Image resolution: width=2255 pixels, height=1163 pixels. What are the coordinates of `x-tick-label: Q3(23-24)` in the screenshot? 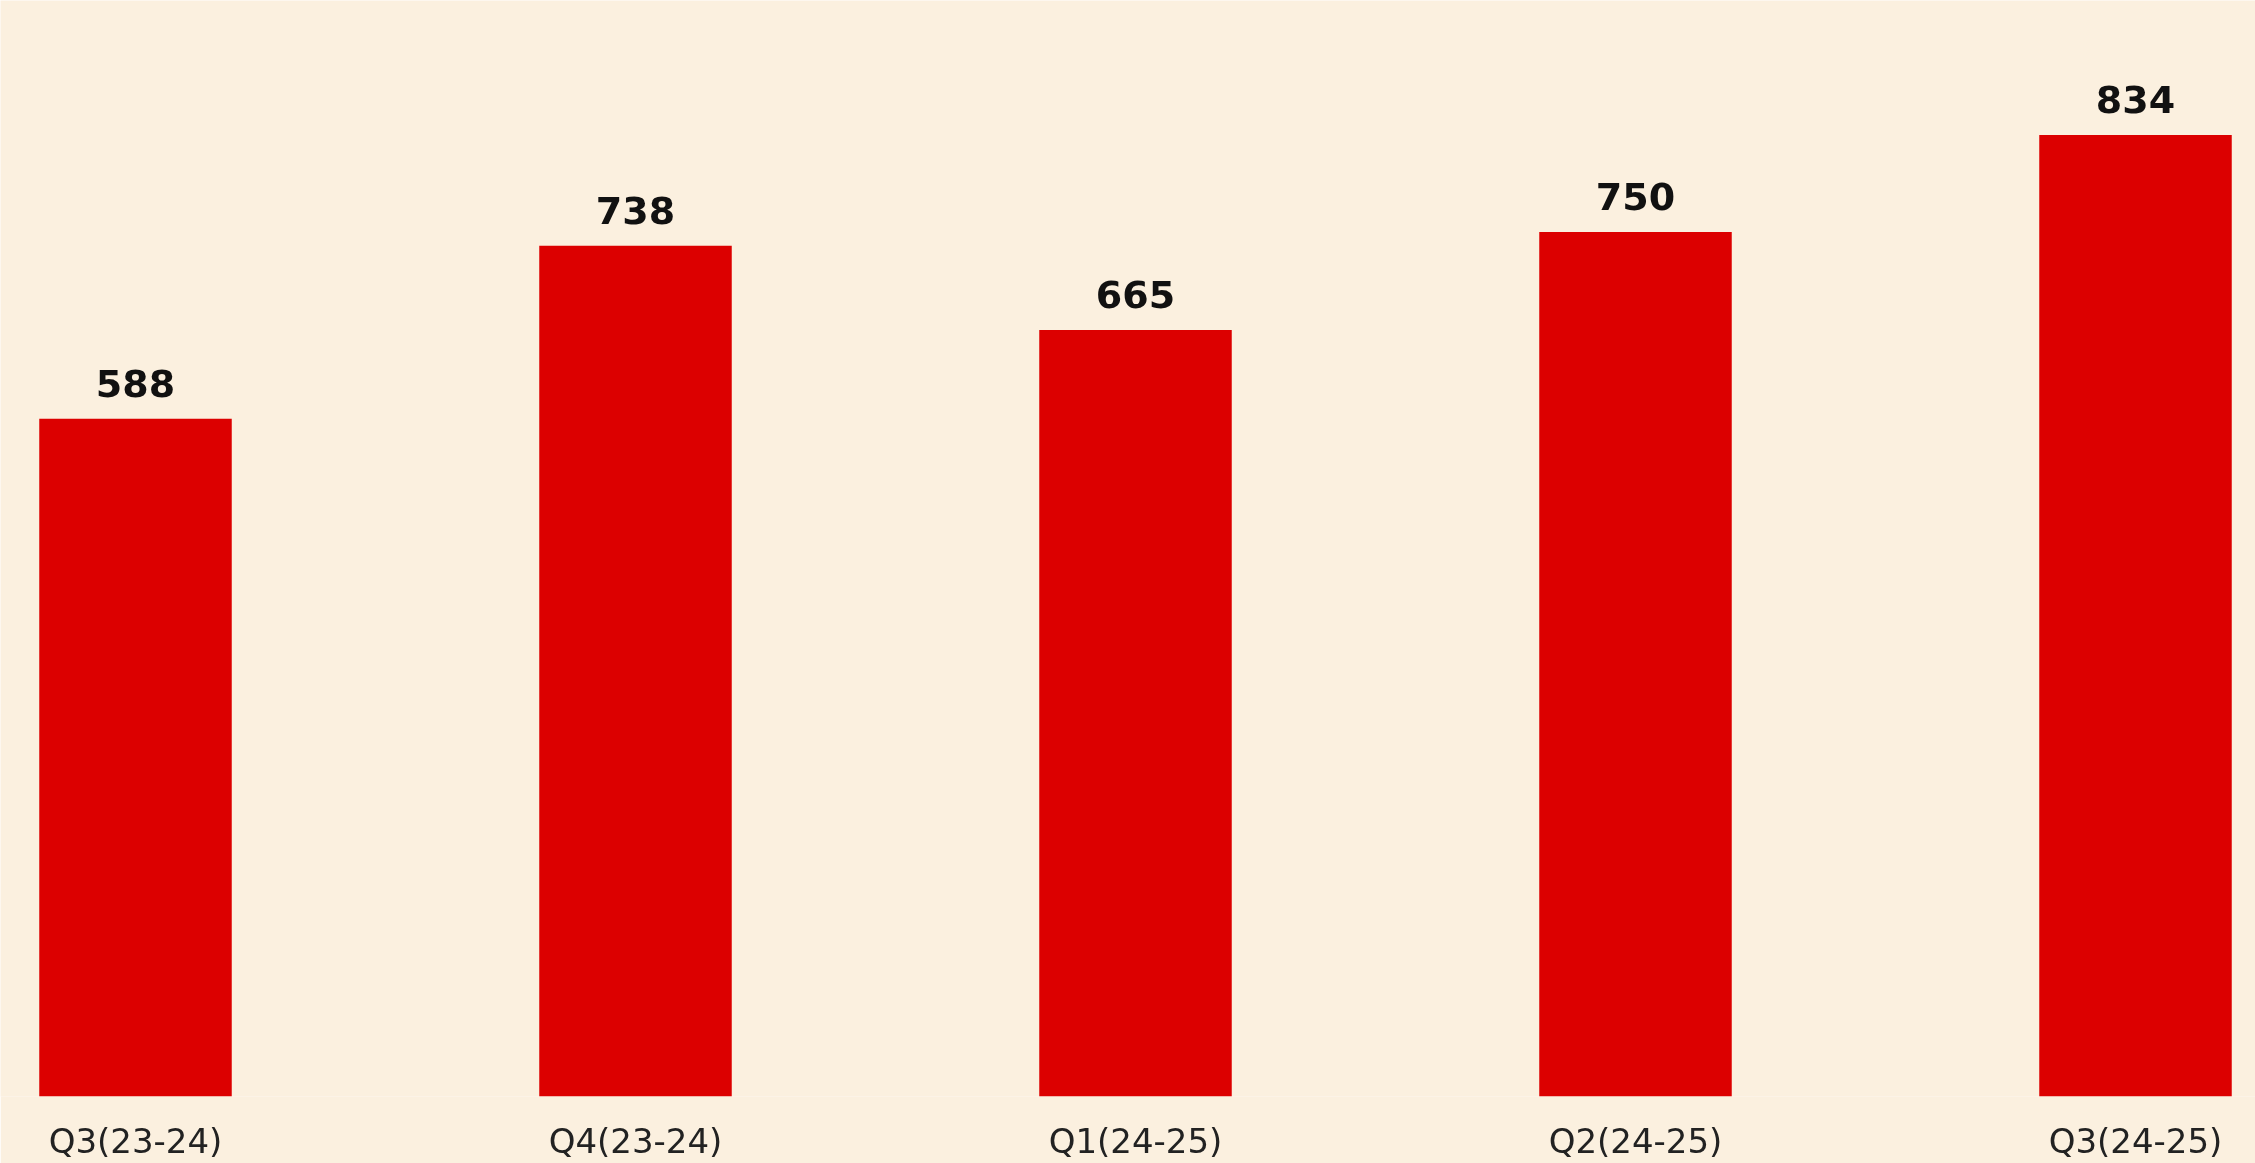 It's located at (135, 1140).